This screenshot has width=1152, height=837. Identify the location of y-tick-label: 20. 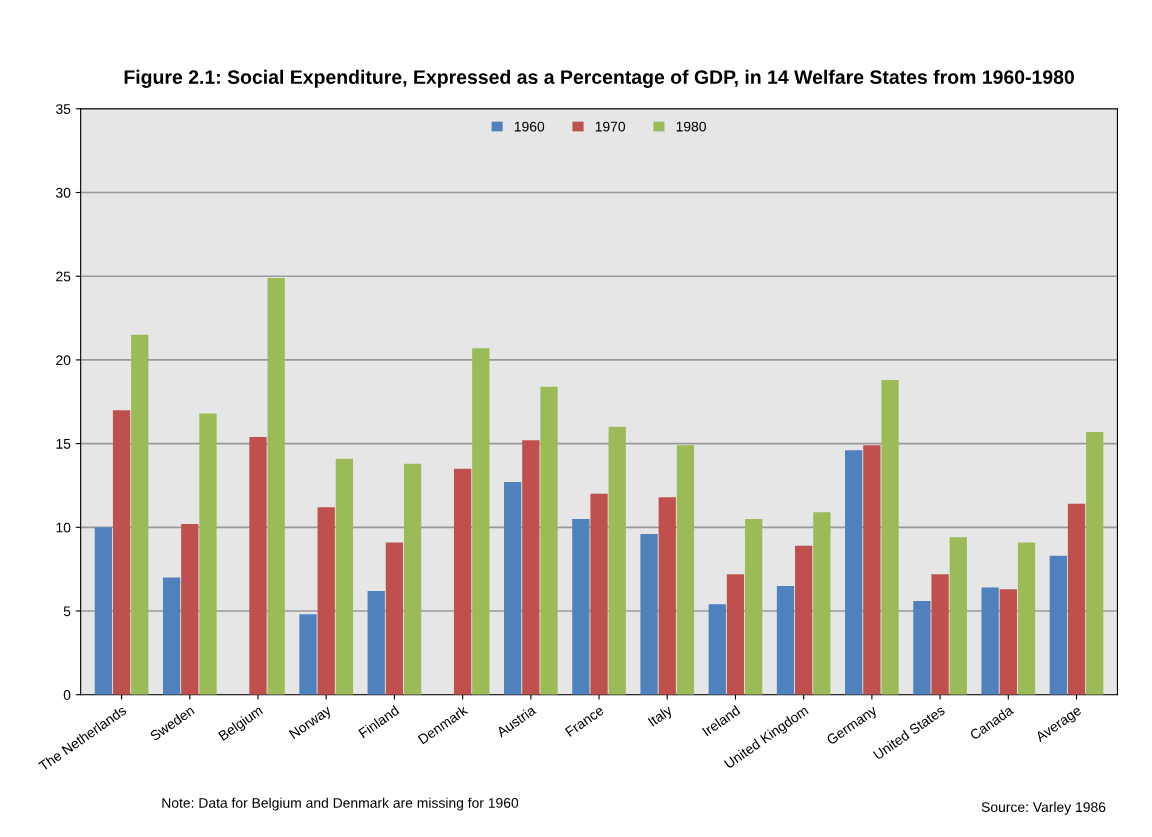
(63, 360).